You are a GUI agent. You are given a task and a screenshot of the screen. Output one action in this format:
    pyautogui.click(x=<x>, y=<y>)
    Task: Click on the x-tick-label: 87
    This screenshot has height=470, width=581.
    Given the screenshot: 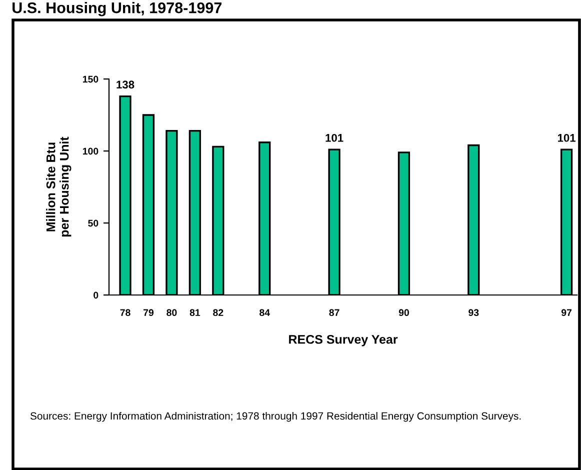 What is the action you would take?
    pyautogui.click(x=334, y=312)
    